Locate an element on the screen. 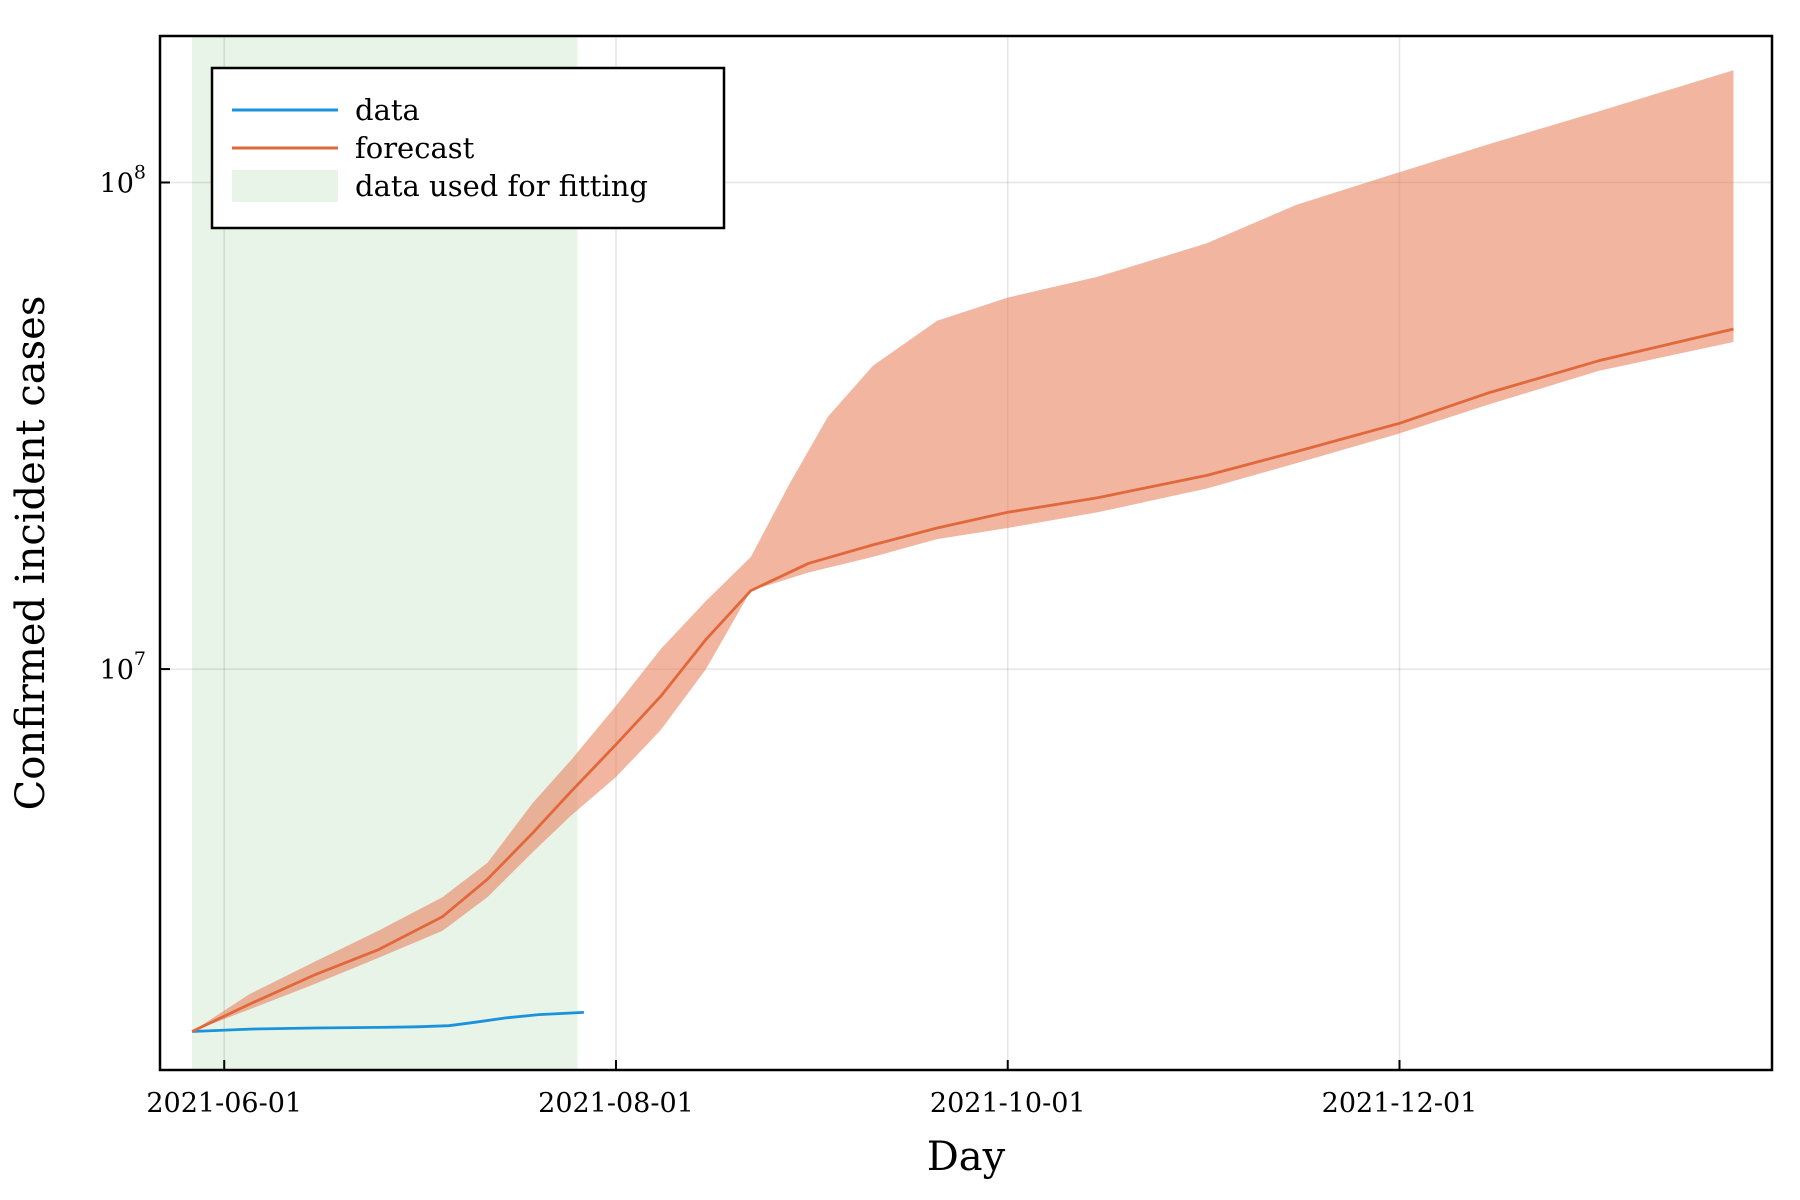  x-tick-label: 2021-10-01 is located at coordinates (1008, 1103).